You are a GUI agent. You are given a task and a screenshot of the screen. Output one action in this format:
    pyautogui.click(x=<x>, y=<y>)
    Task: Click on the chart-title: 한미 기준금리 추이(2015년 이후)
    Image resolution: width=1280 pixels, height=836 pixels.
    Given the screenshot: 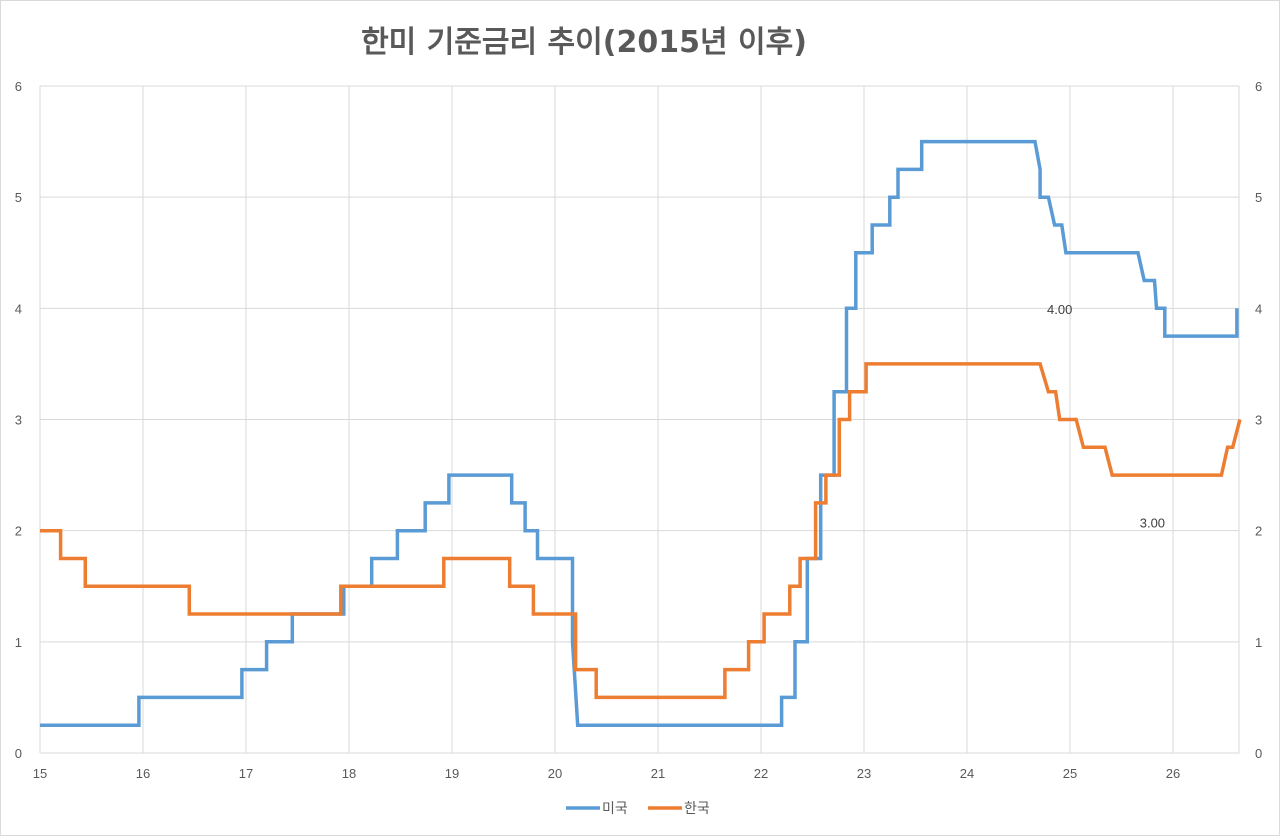 What is the action you would take?
    pyautogui.click(x=584, y=42)
    